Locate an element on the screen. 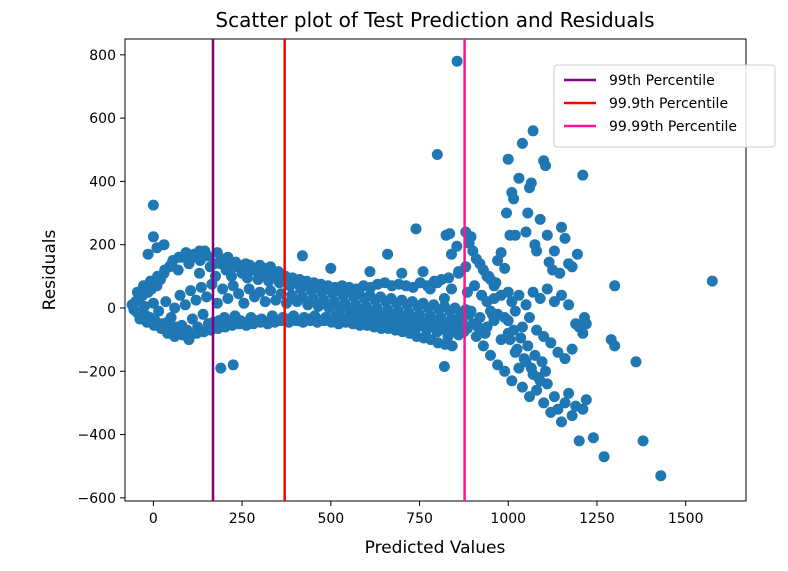  y-tick-label: 600 is located at coordinates (102, 119).